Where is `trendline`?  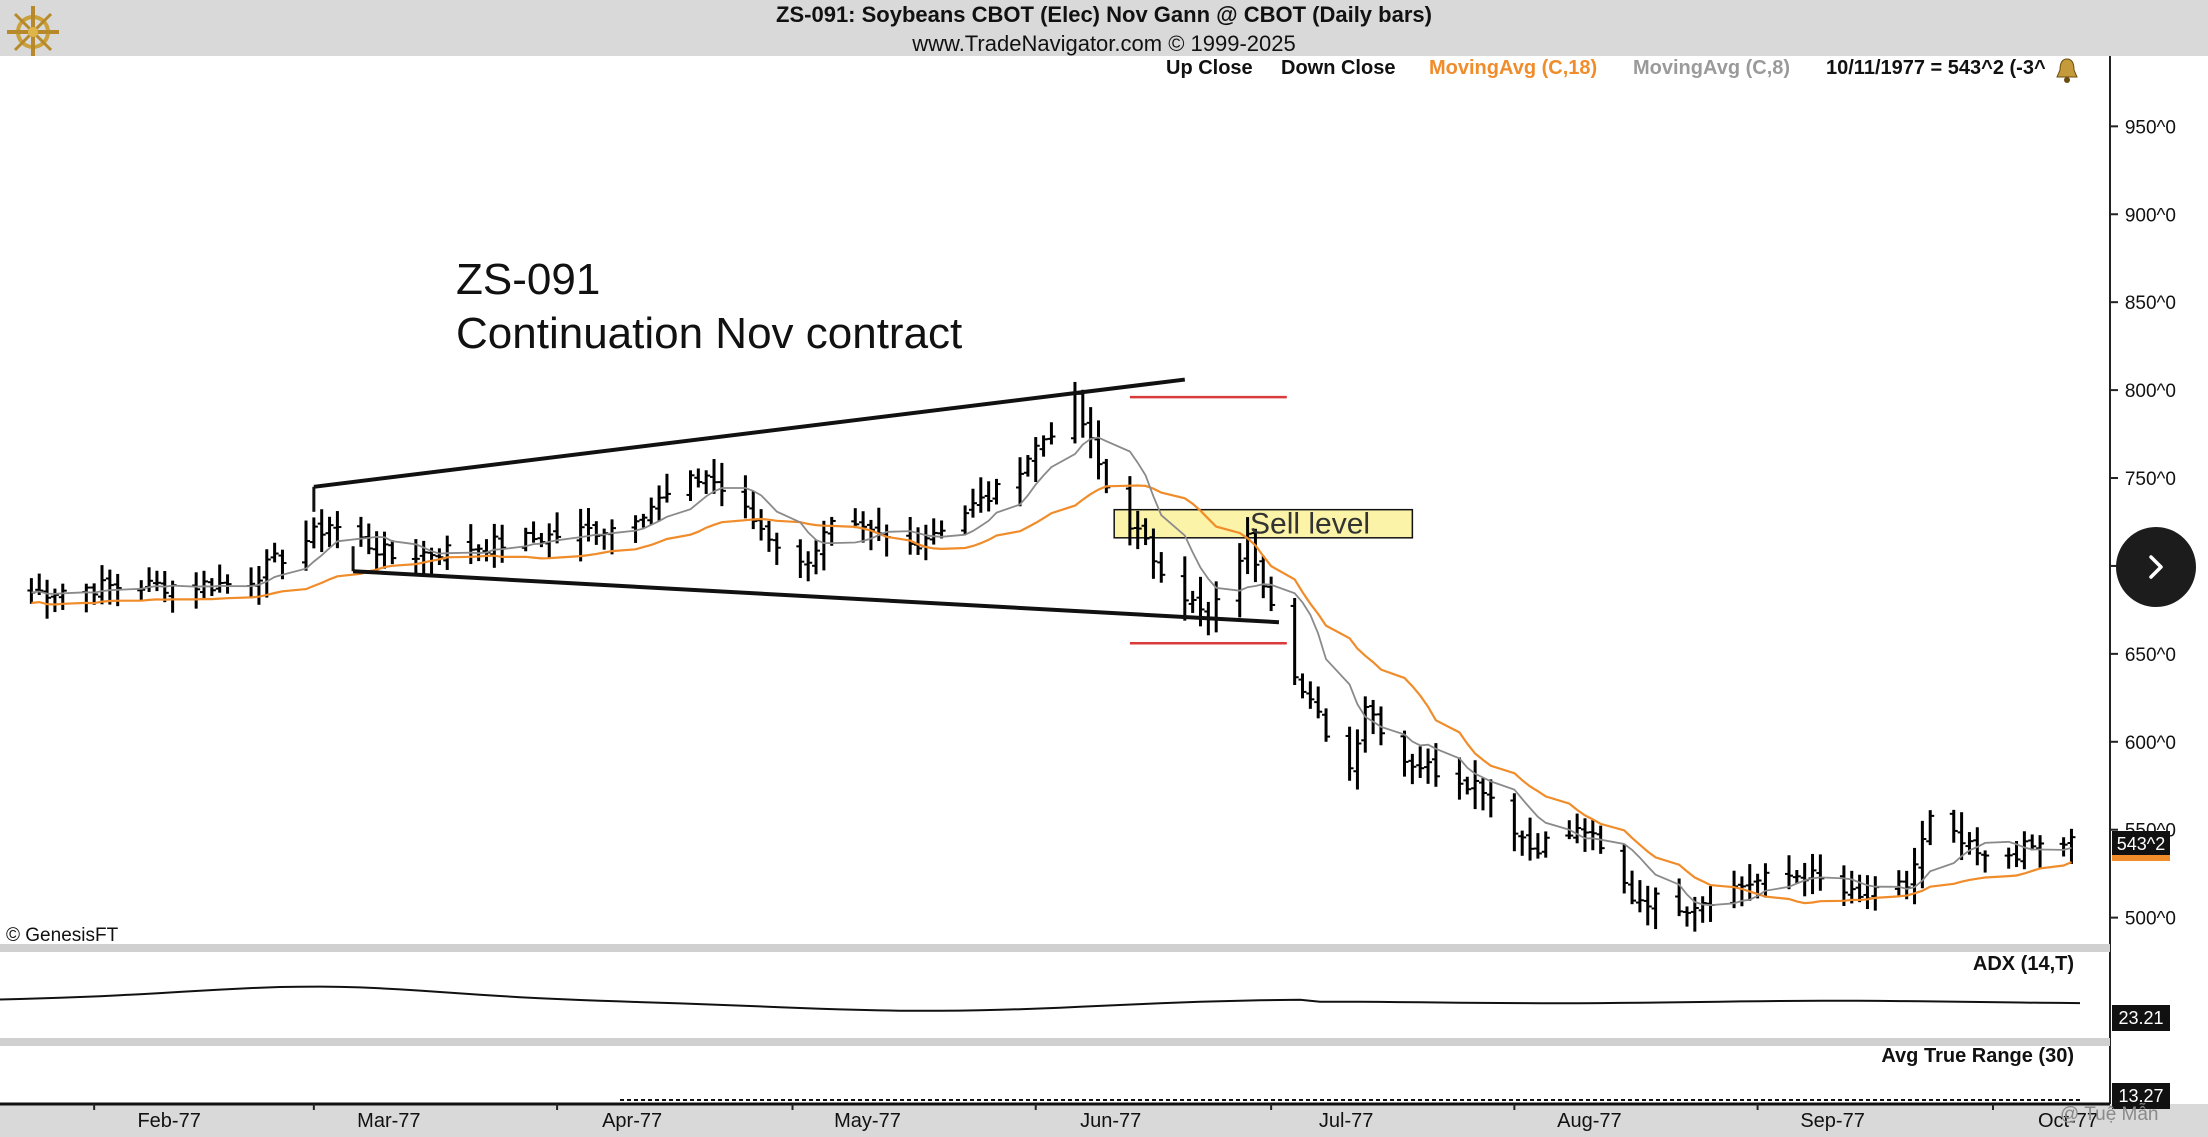
trendline is located at coordinates (749, 433).